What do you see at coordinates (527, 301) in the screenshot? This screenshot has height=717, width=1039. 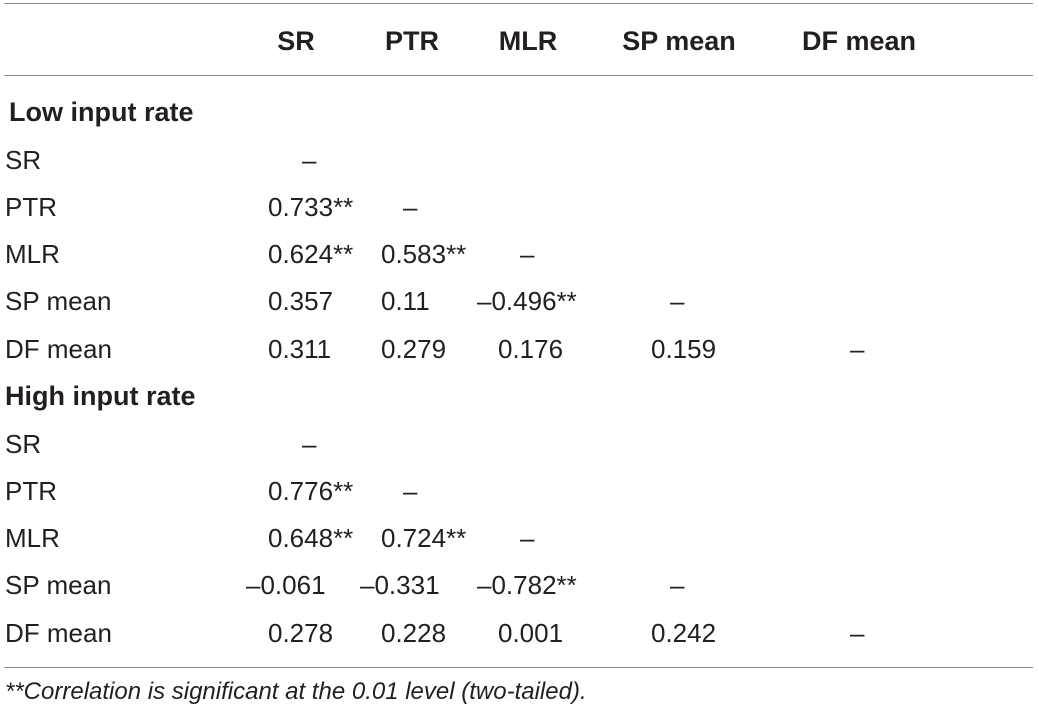 I see `table-cell: –0.496**` at bounding box center [527, 301].